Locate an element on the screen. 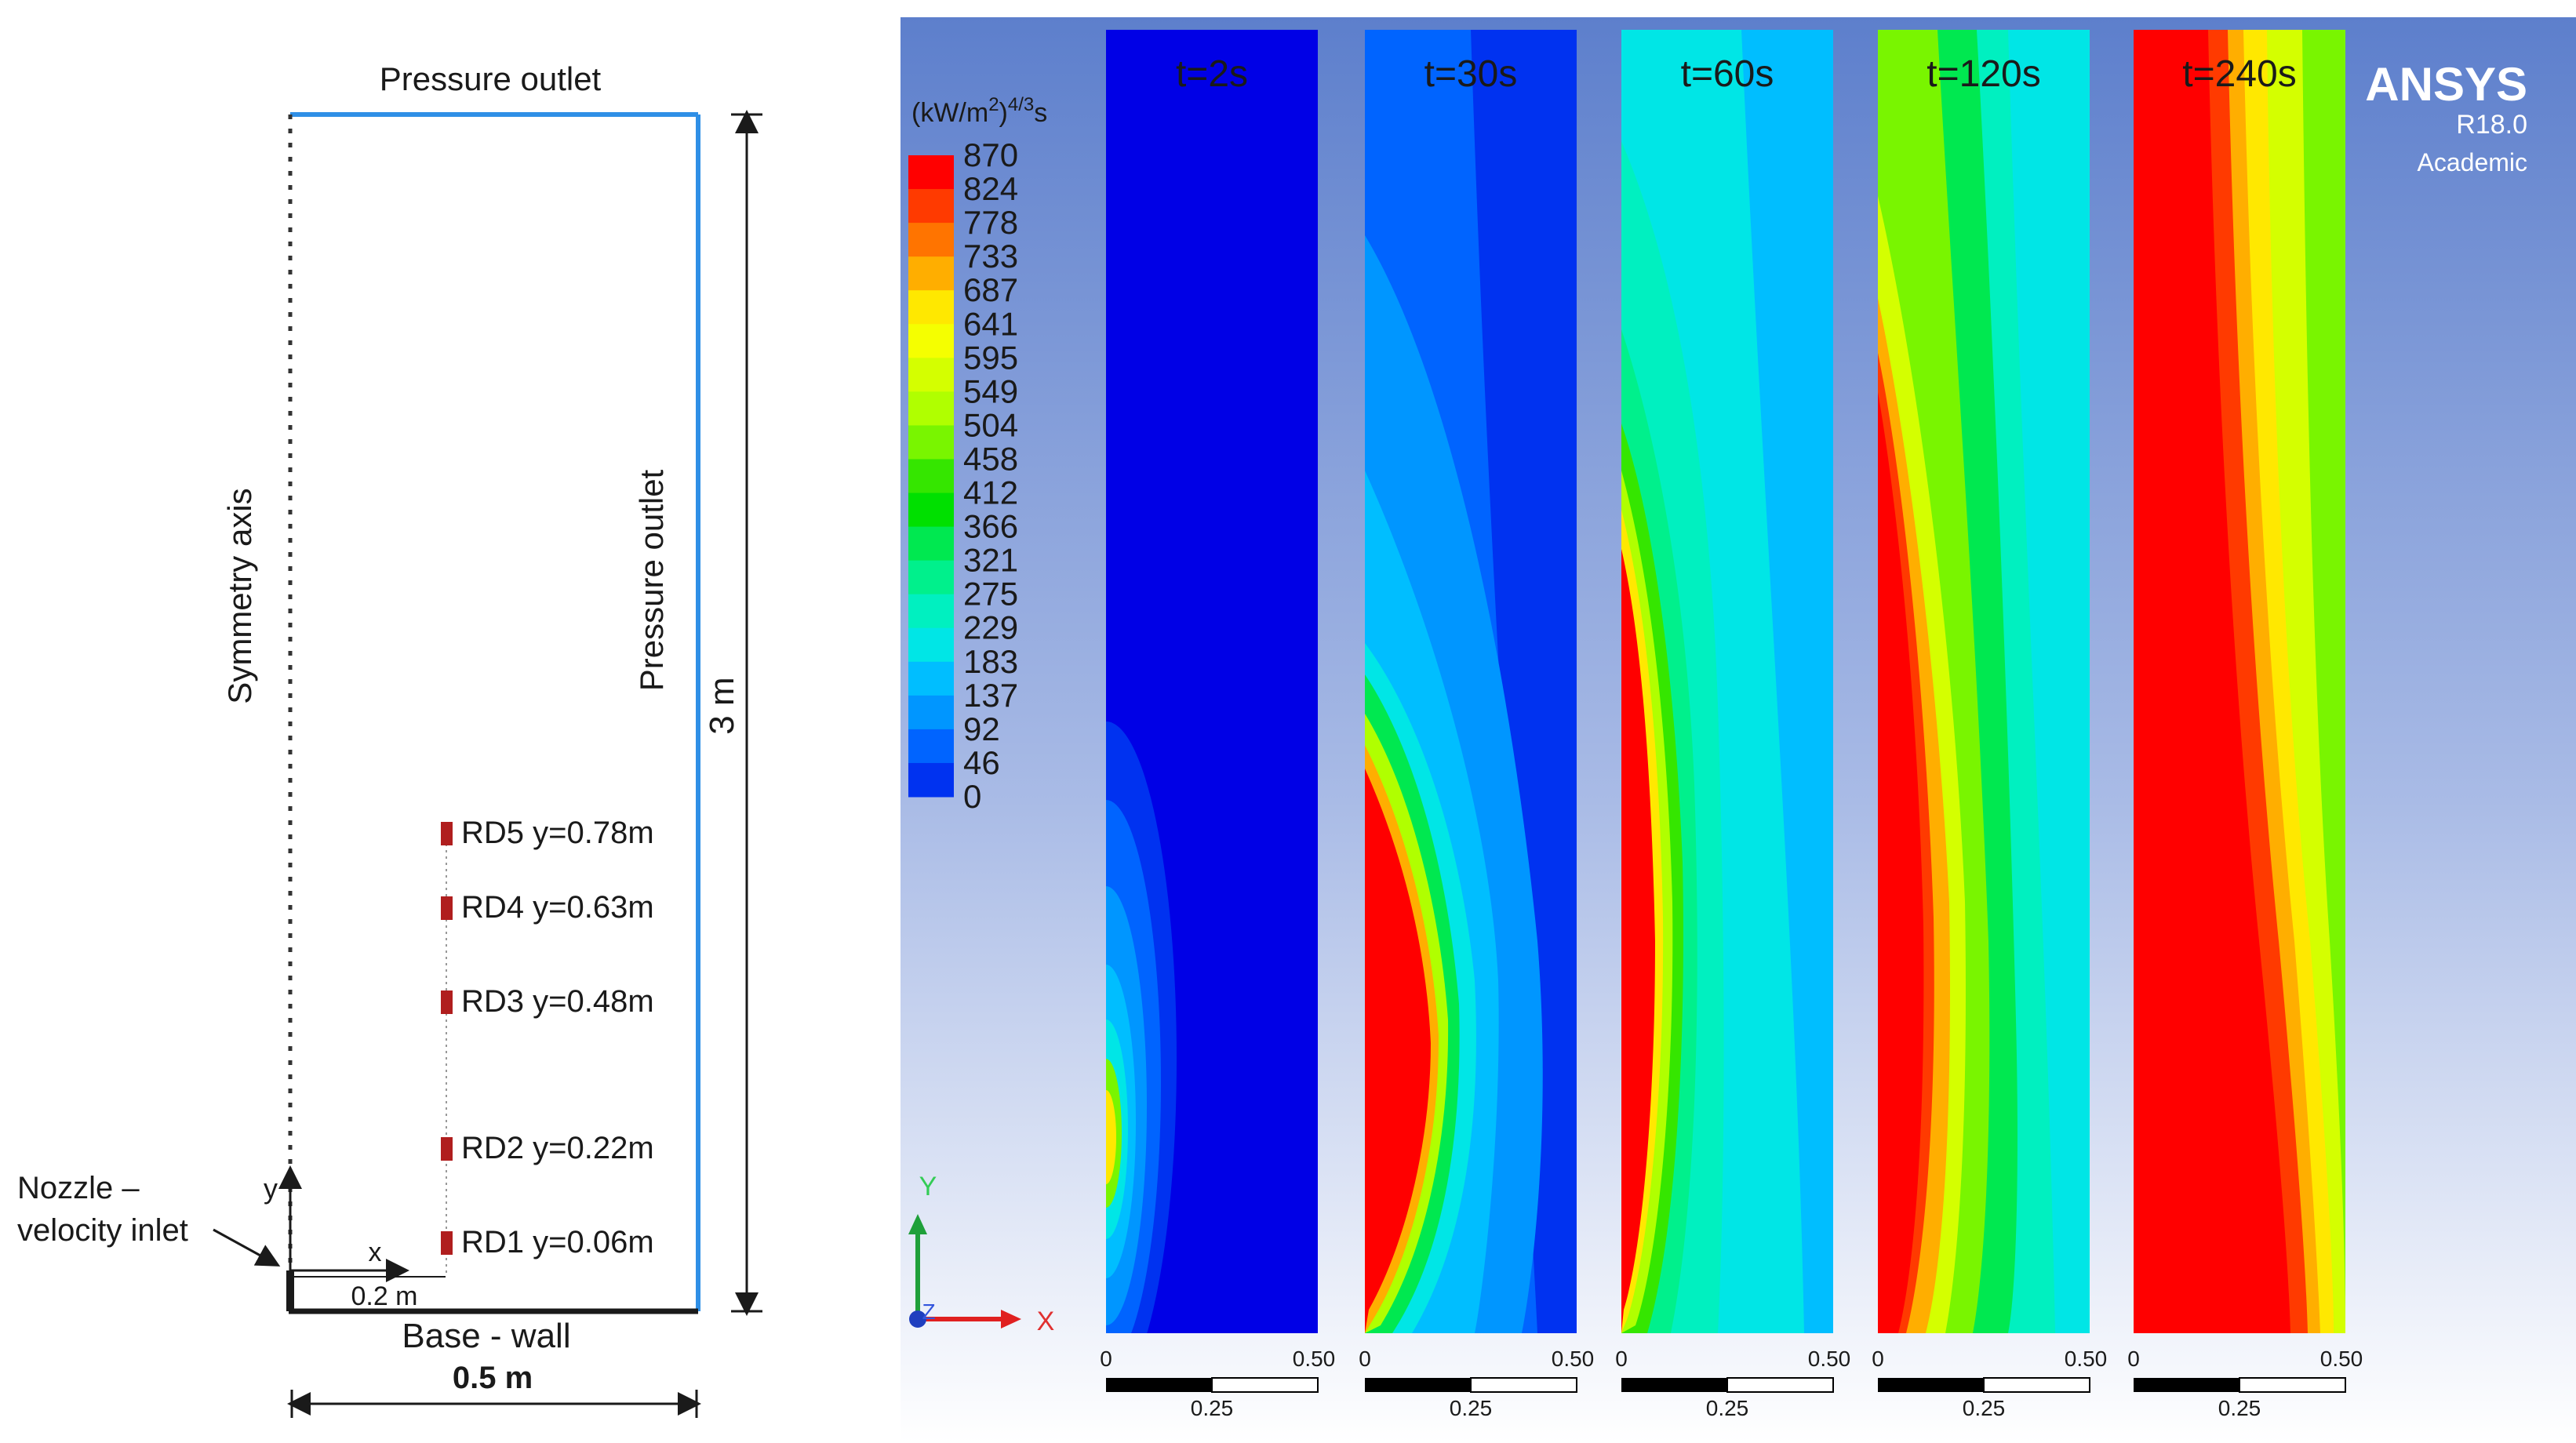 Image resolution: width=2576 pixels, height=1443 pixels. legend-bars is located at coordinates (931, 476).